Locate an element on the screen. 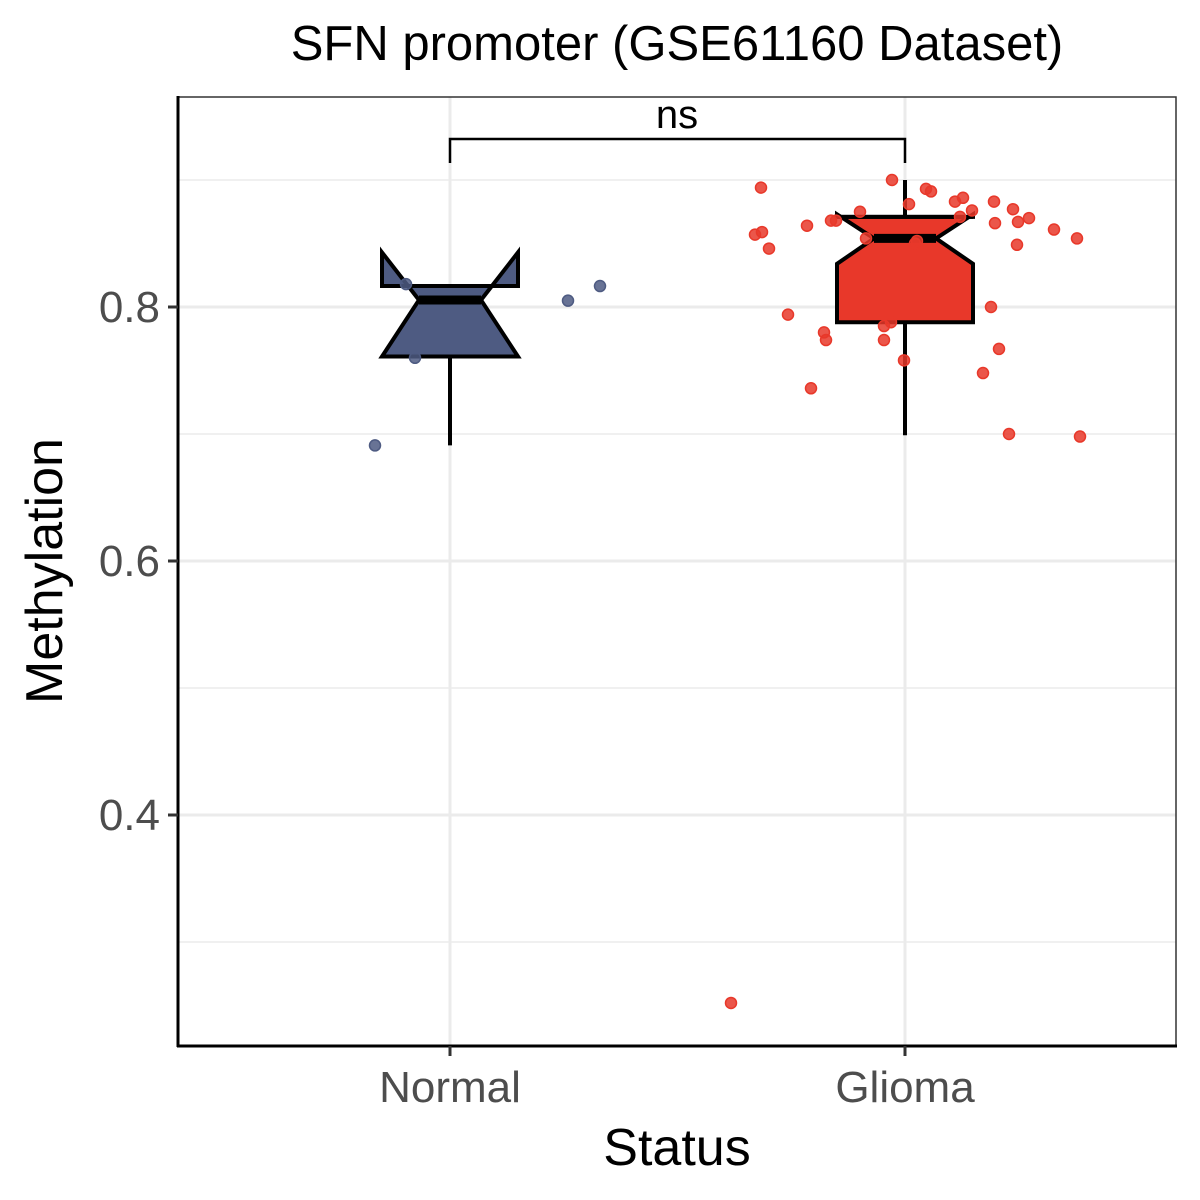  y-tick-label: 0.4 is located at coordinates (129, 815).